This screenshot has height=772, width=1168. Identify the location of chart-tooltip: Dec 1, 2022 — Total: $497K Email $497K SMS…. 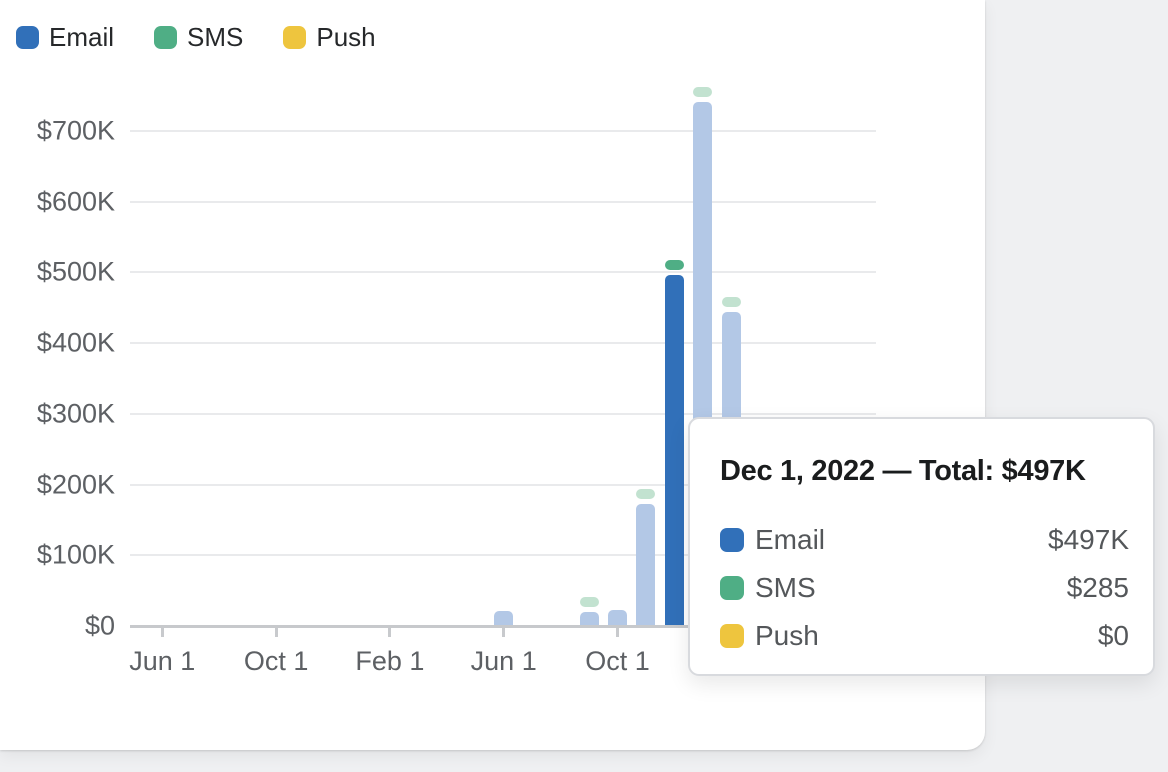
(921, 546).